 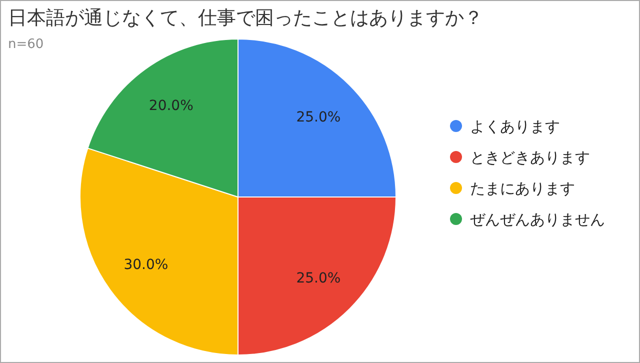 What do you see at coordinates (515, 126) in the screenshot?
I see `legend-label: よくあります` at bounding box center [515, 126].